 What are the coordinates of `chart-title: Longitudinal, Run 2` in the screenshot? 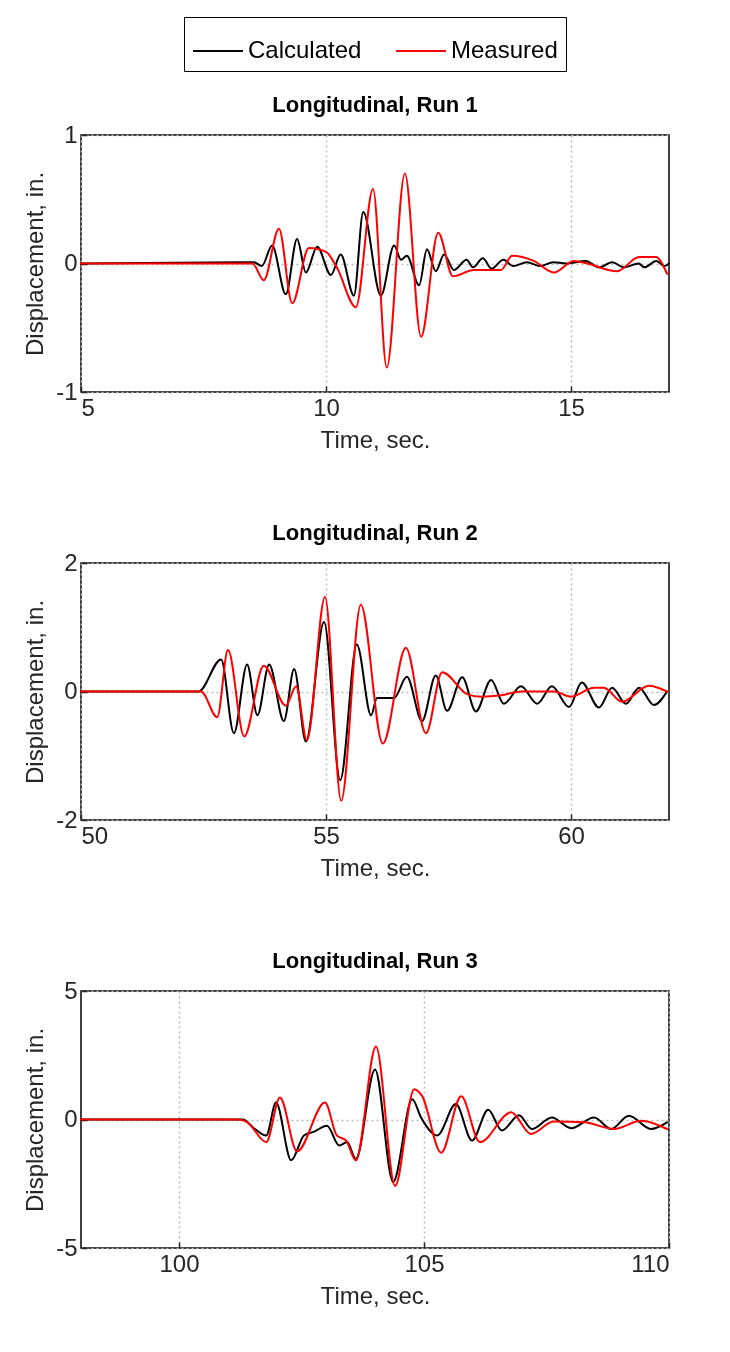 It's located at (375, 532).